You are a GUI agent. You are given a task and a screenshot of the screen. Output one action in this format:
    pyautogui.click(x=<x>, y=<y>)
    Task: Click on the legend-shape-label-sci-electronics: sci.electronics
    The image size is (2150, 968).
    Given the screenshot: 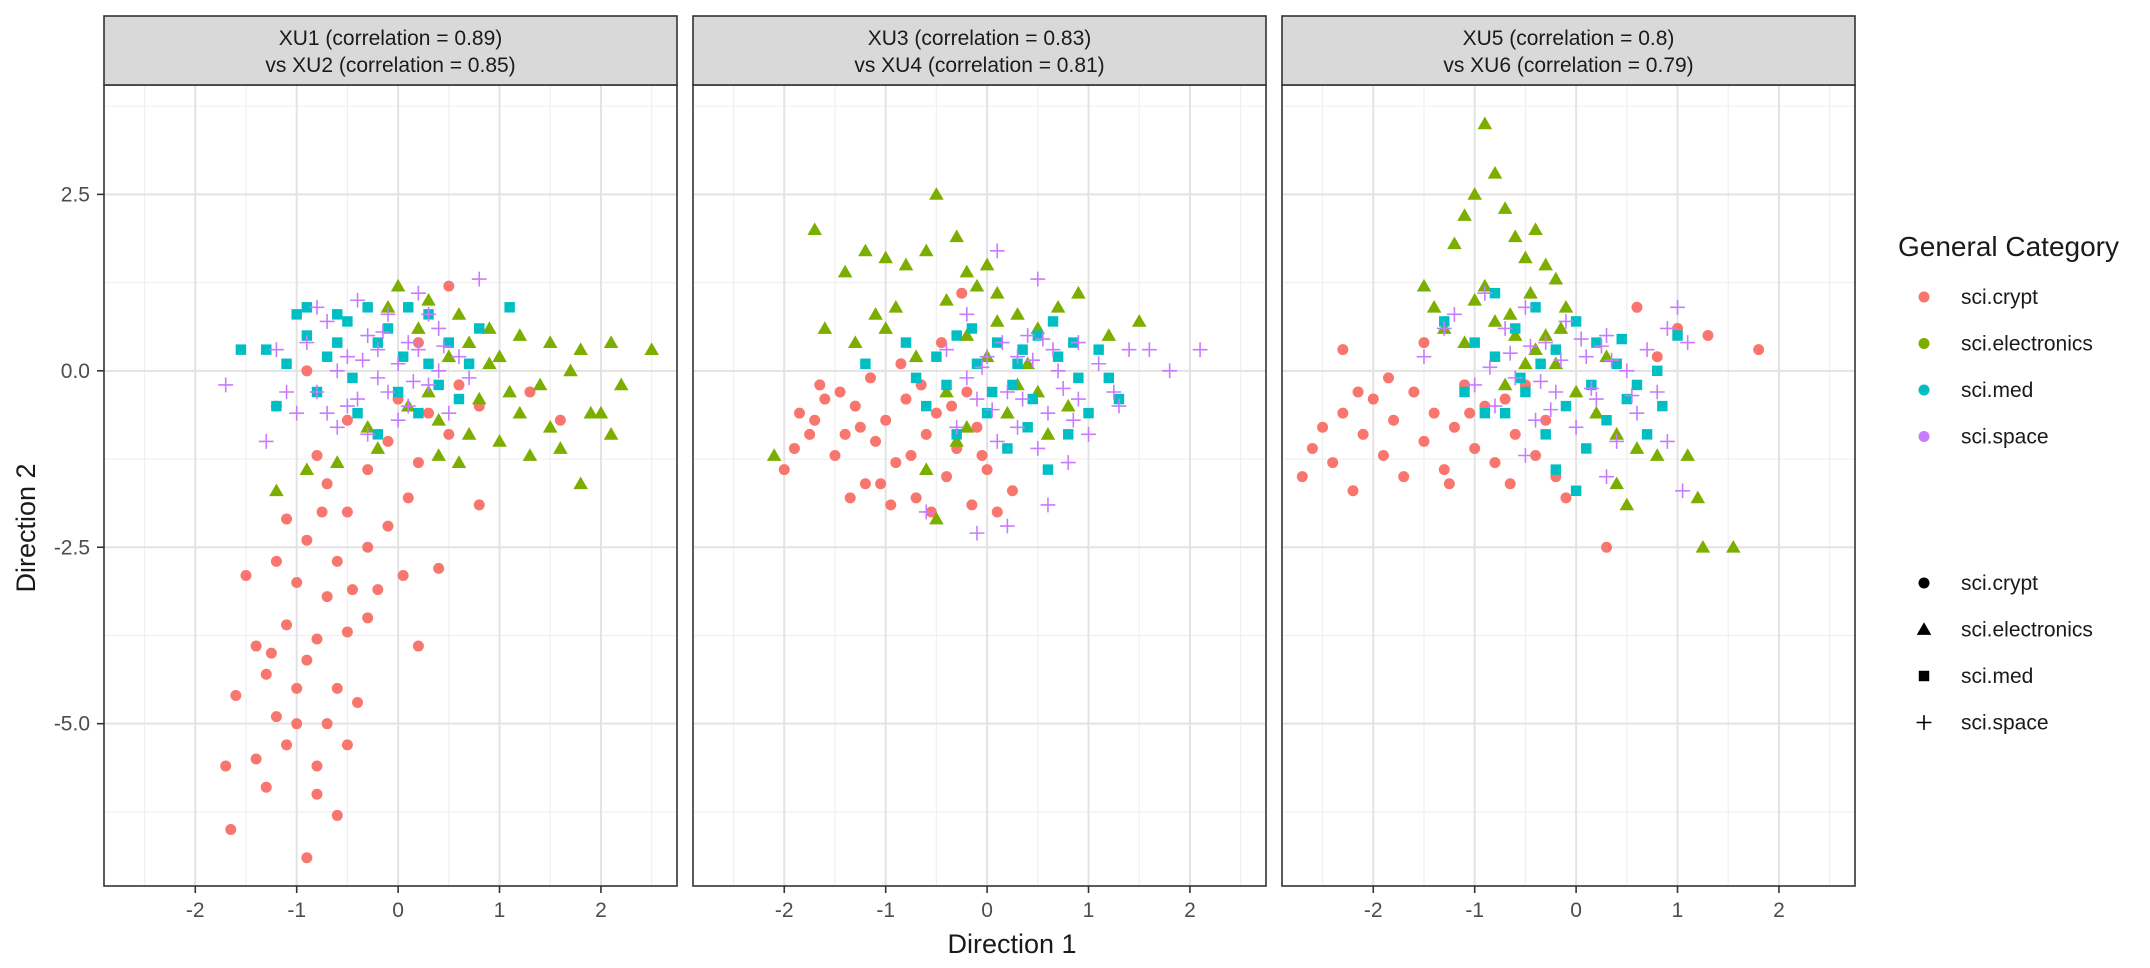 What is the action you would take?
    pyautogui.click(x=2027, y=630)
    